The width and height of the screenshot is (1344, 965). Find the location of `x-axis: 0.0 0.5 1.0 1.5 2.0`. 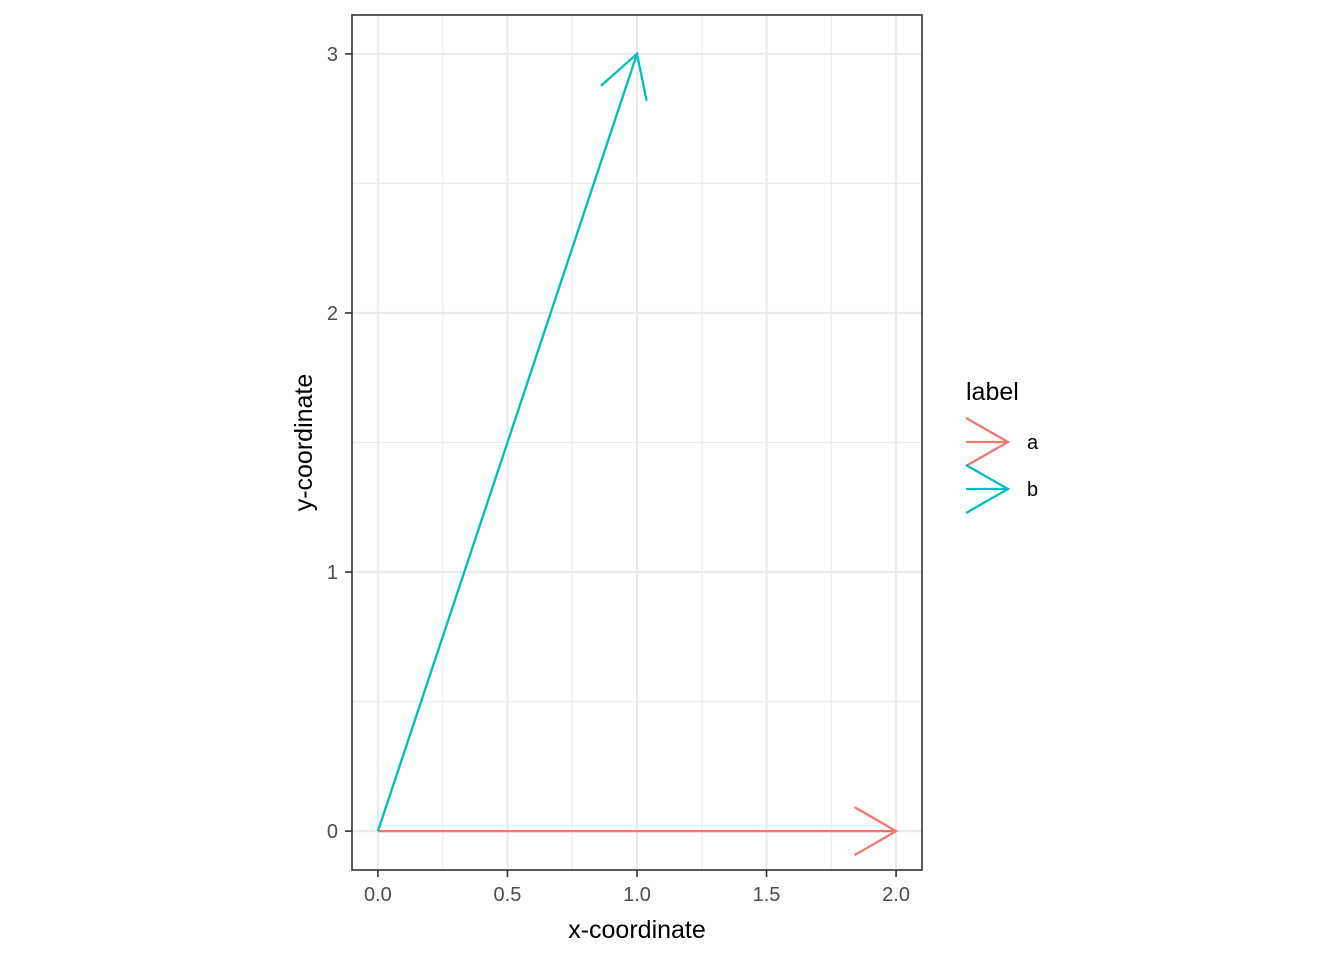

x-axis: 0.0 0.5 1.0 1.5 2.0 is located at coordinates (637, 888).